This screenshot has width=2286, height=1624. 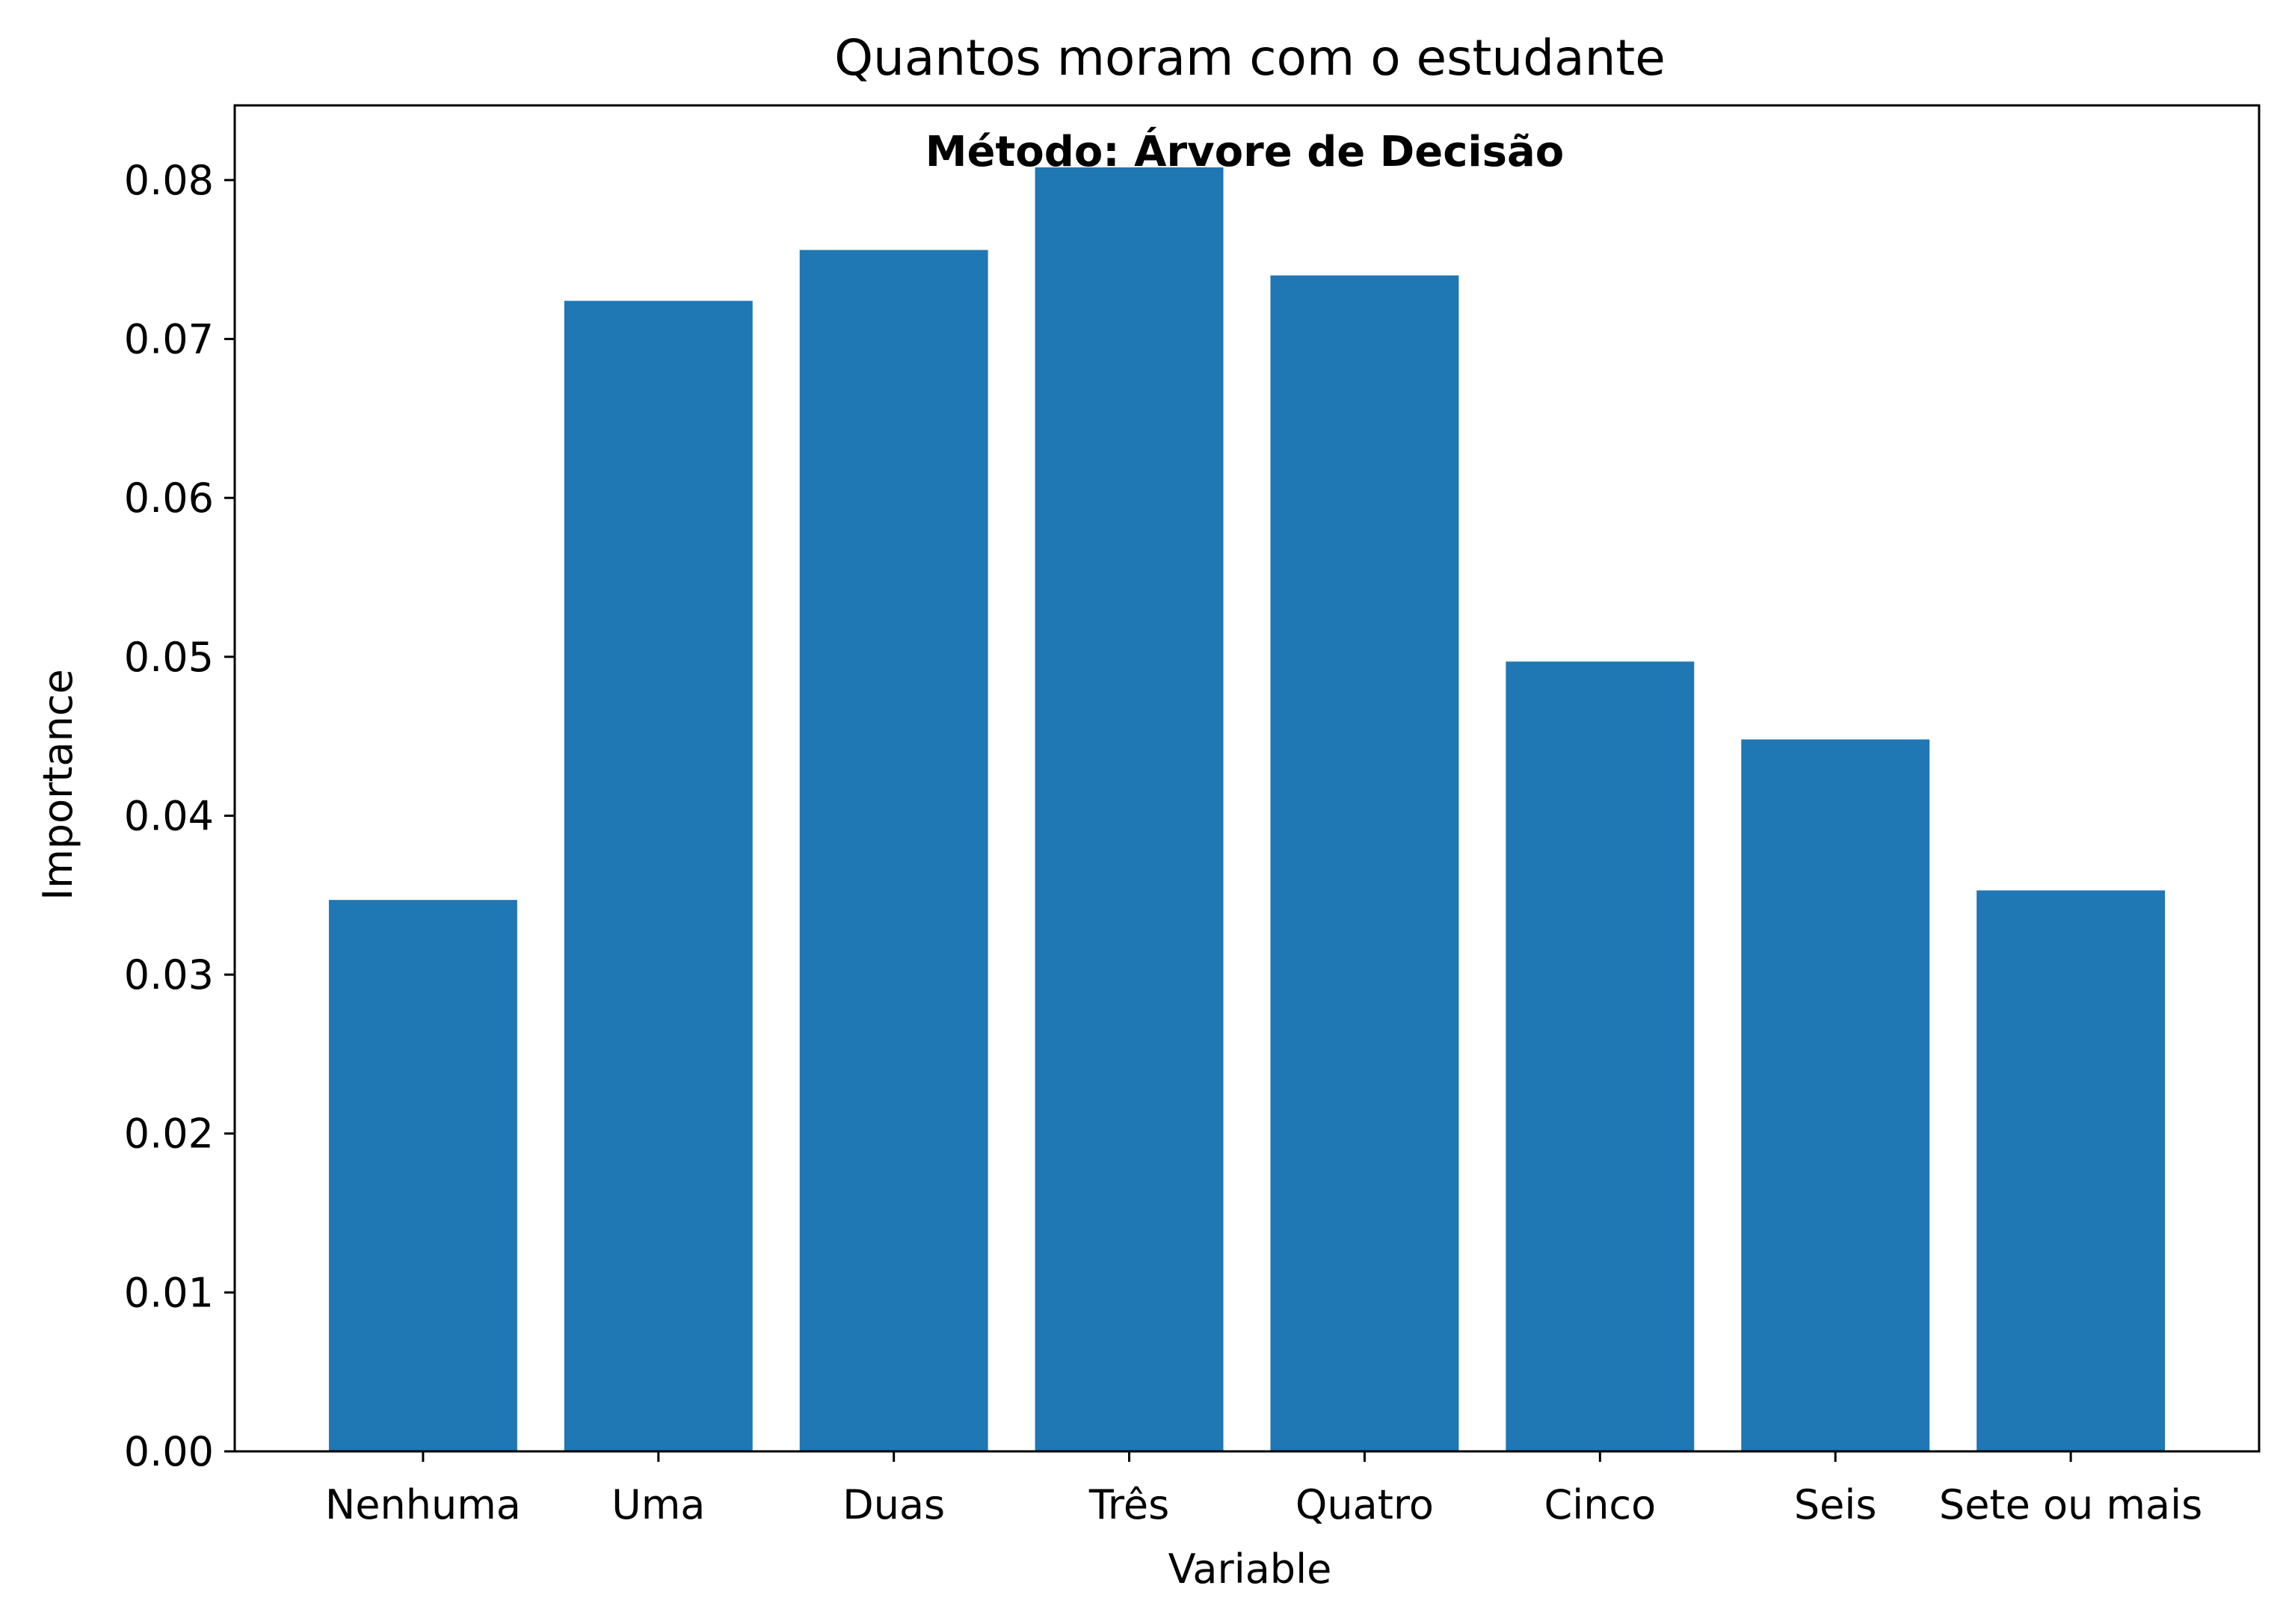 What do you see at coordinates (1364, 1505) in the screenshot?
I see `x-tick-label-4: Quatro` at bounding box center [1364, 1505].